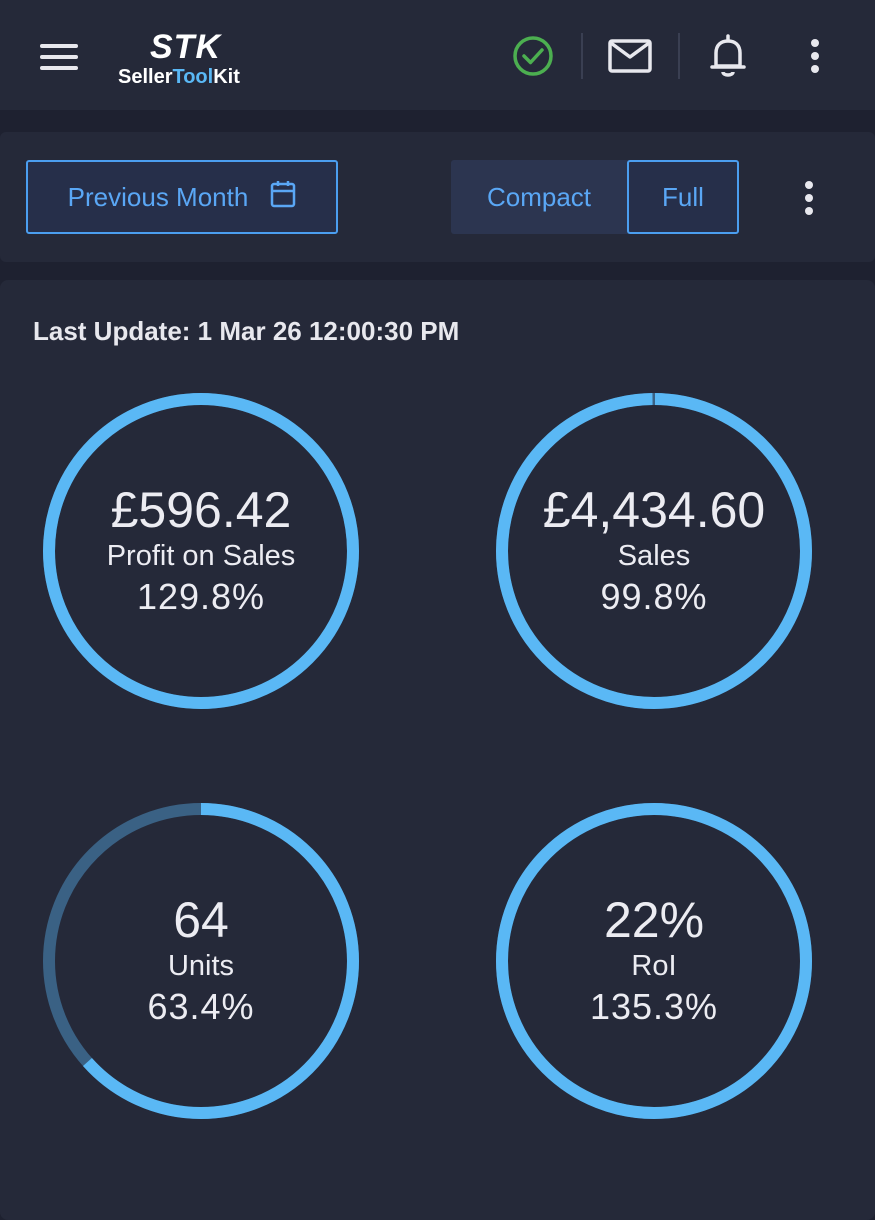 The height and width of the screenshot is (1220, 875). What do you see at coordinates (185, 47) in the screenshot?
I see `logo-mark: STK` at bounding box center [185, 47].